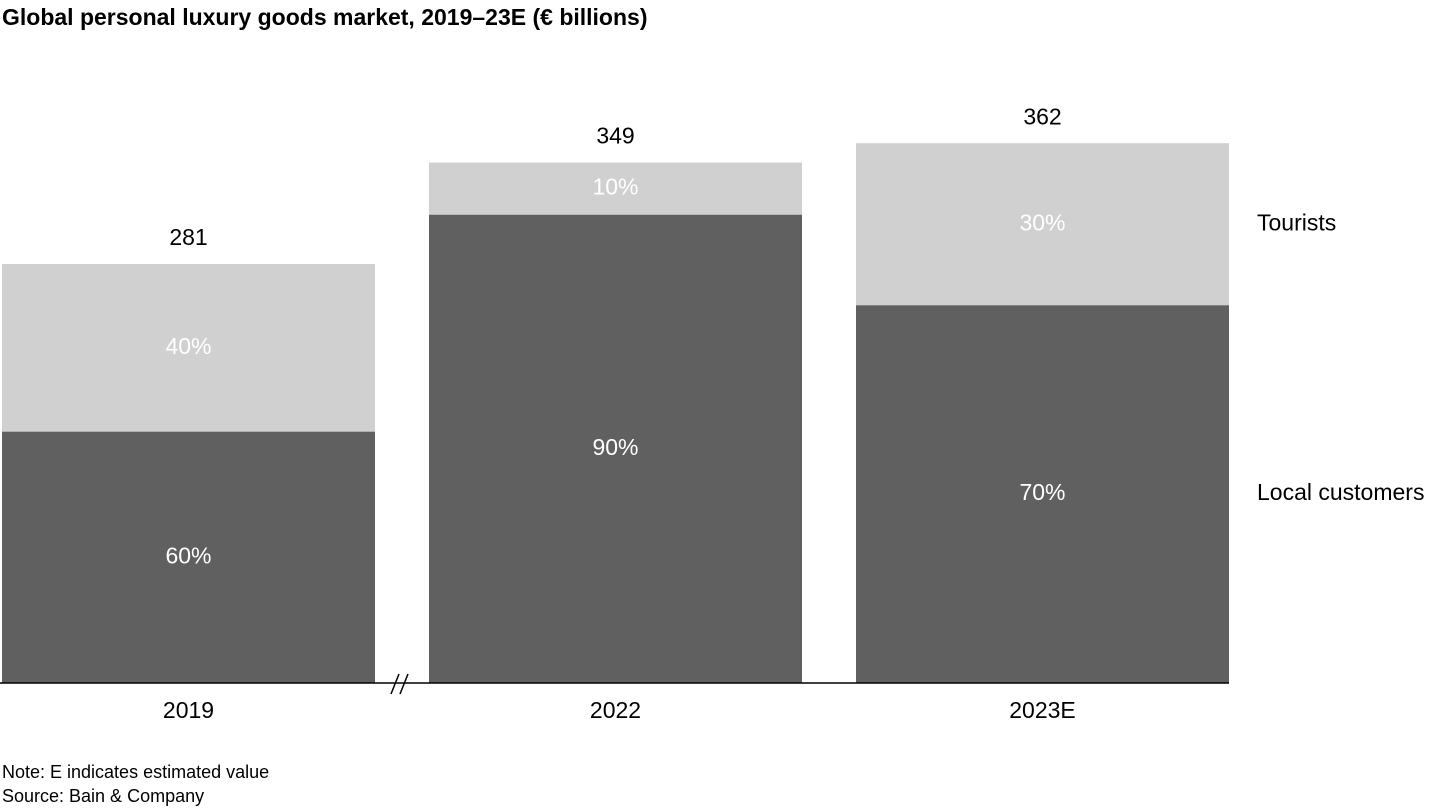  I want to click on segment-label-2022-local-customers: 90%, so click(615, 447).